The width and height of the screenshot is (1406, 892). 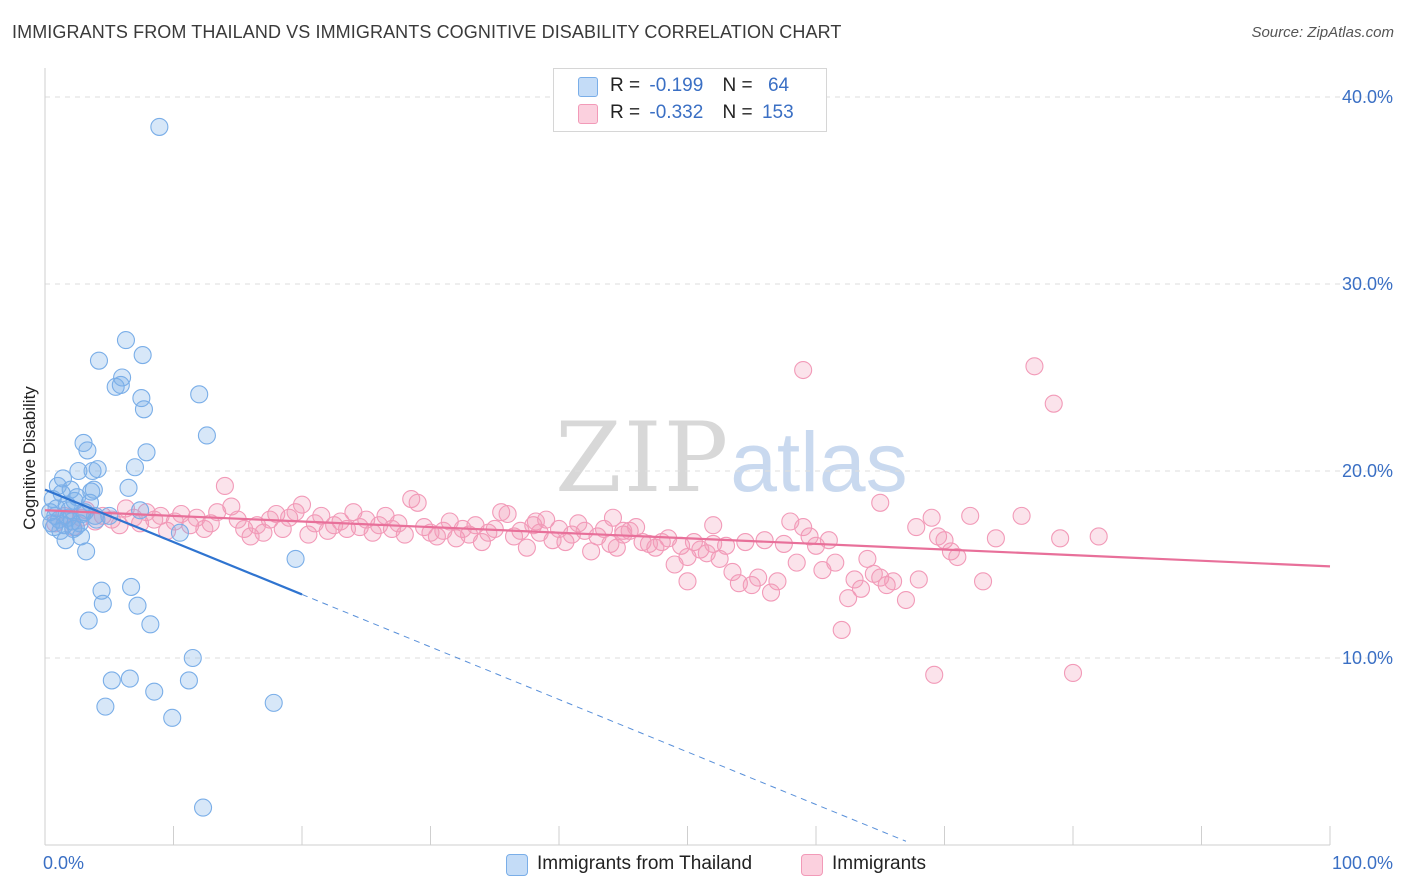 I want to click on immigrants-trend-line, so click(x=687, y=538).